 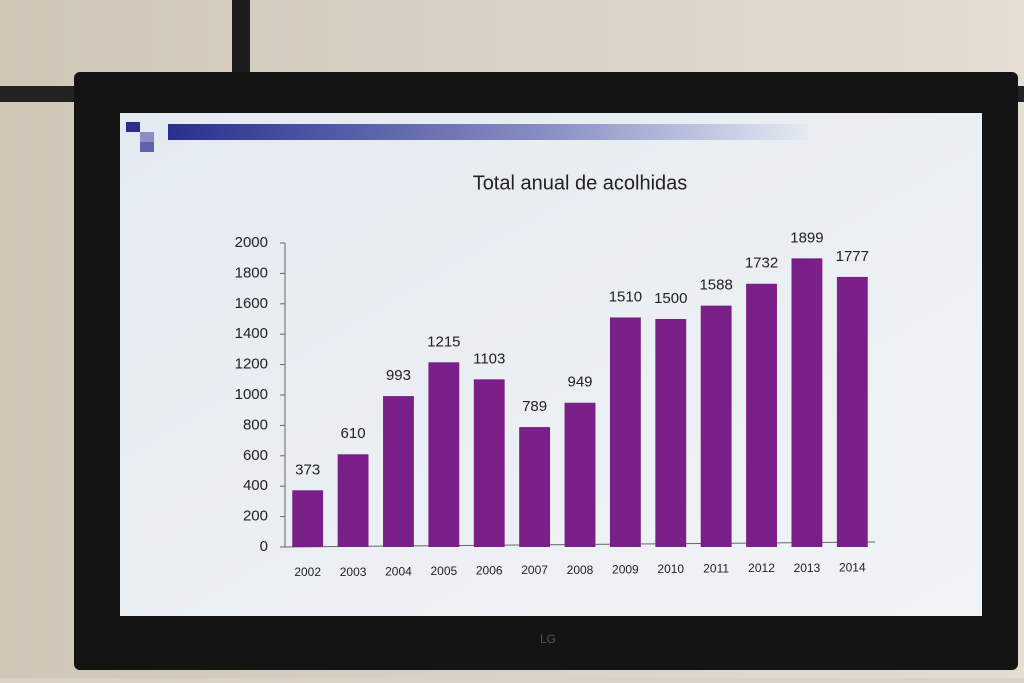 What do you see at coordinates (398, 571) in the screenshot?
I see `x-tick-label: 2004` at bounding box center [398, 571].